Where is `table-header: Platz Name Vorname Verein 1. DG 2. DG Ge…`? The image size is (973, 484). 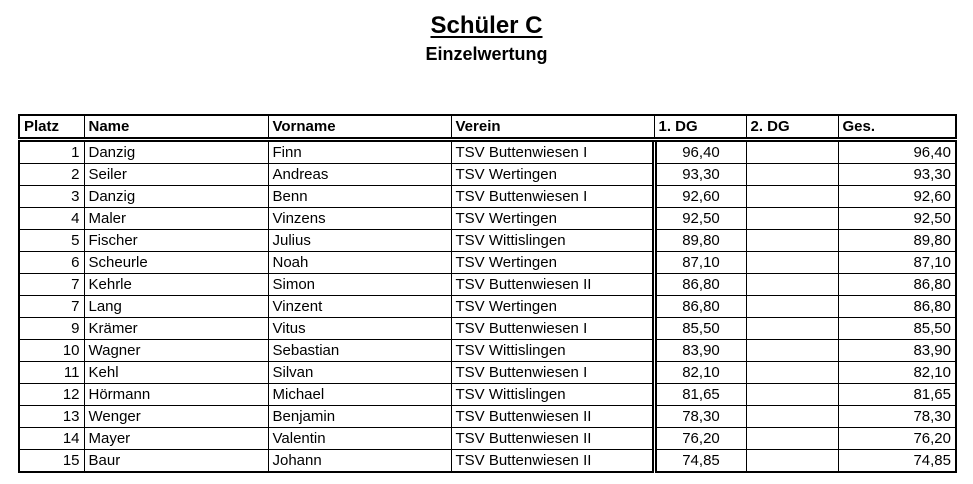 table-header: Platz Name Vorname Verein 1. DG 2. DG Ge… is located at coordinates (487, 128).